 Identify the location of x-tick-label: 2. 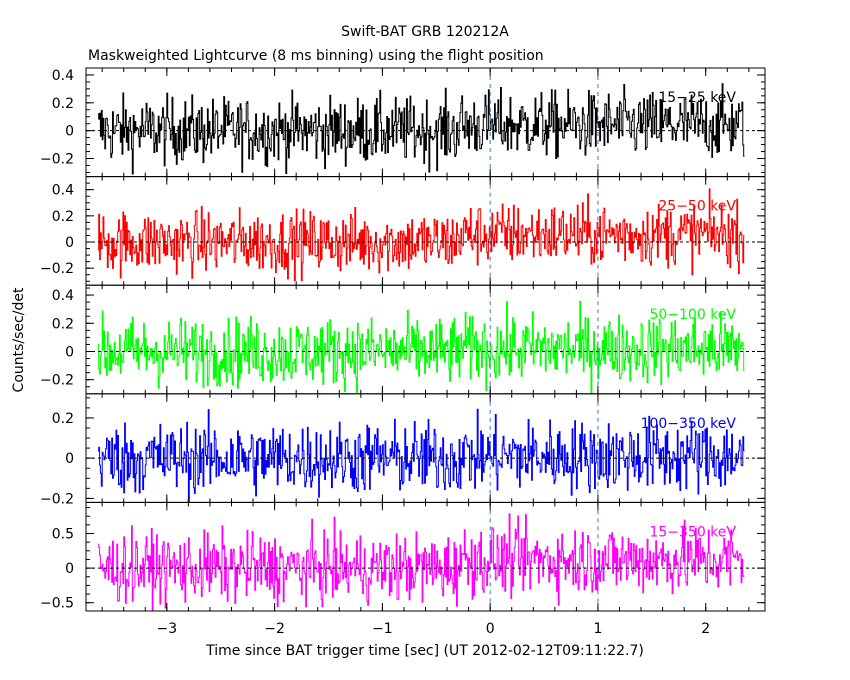
(705, 629).